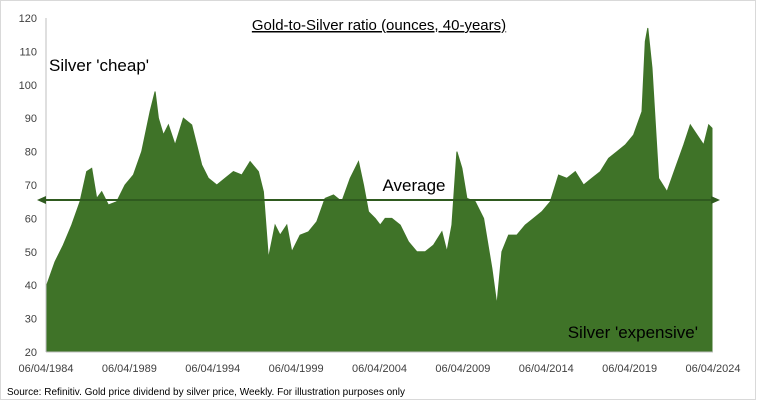 The width and height of the screenshot is (758, 402). Describe the element at coordinates (633, 332) in the screenshot. I see `annotation-silver-expensive: Silver 'expensive'` at that location.